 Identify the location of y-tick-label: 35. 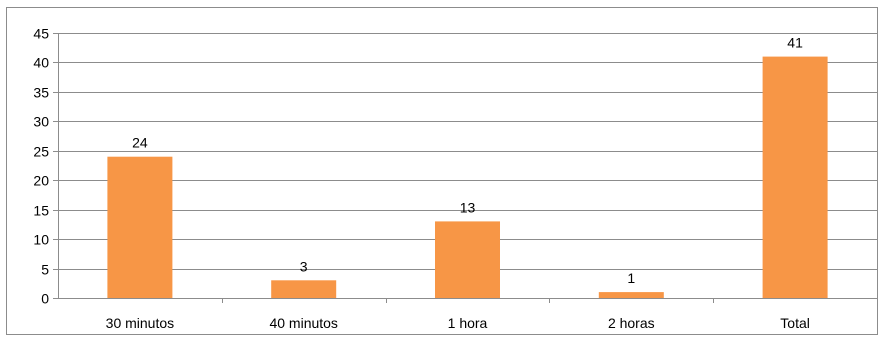
(41, 93).